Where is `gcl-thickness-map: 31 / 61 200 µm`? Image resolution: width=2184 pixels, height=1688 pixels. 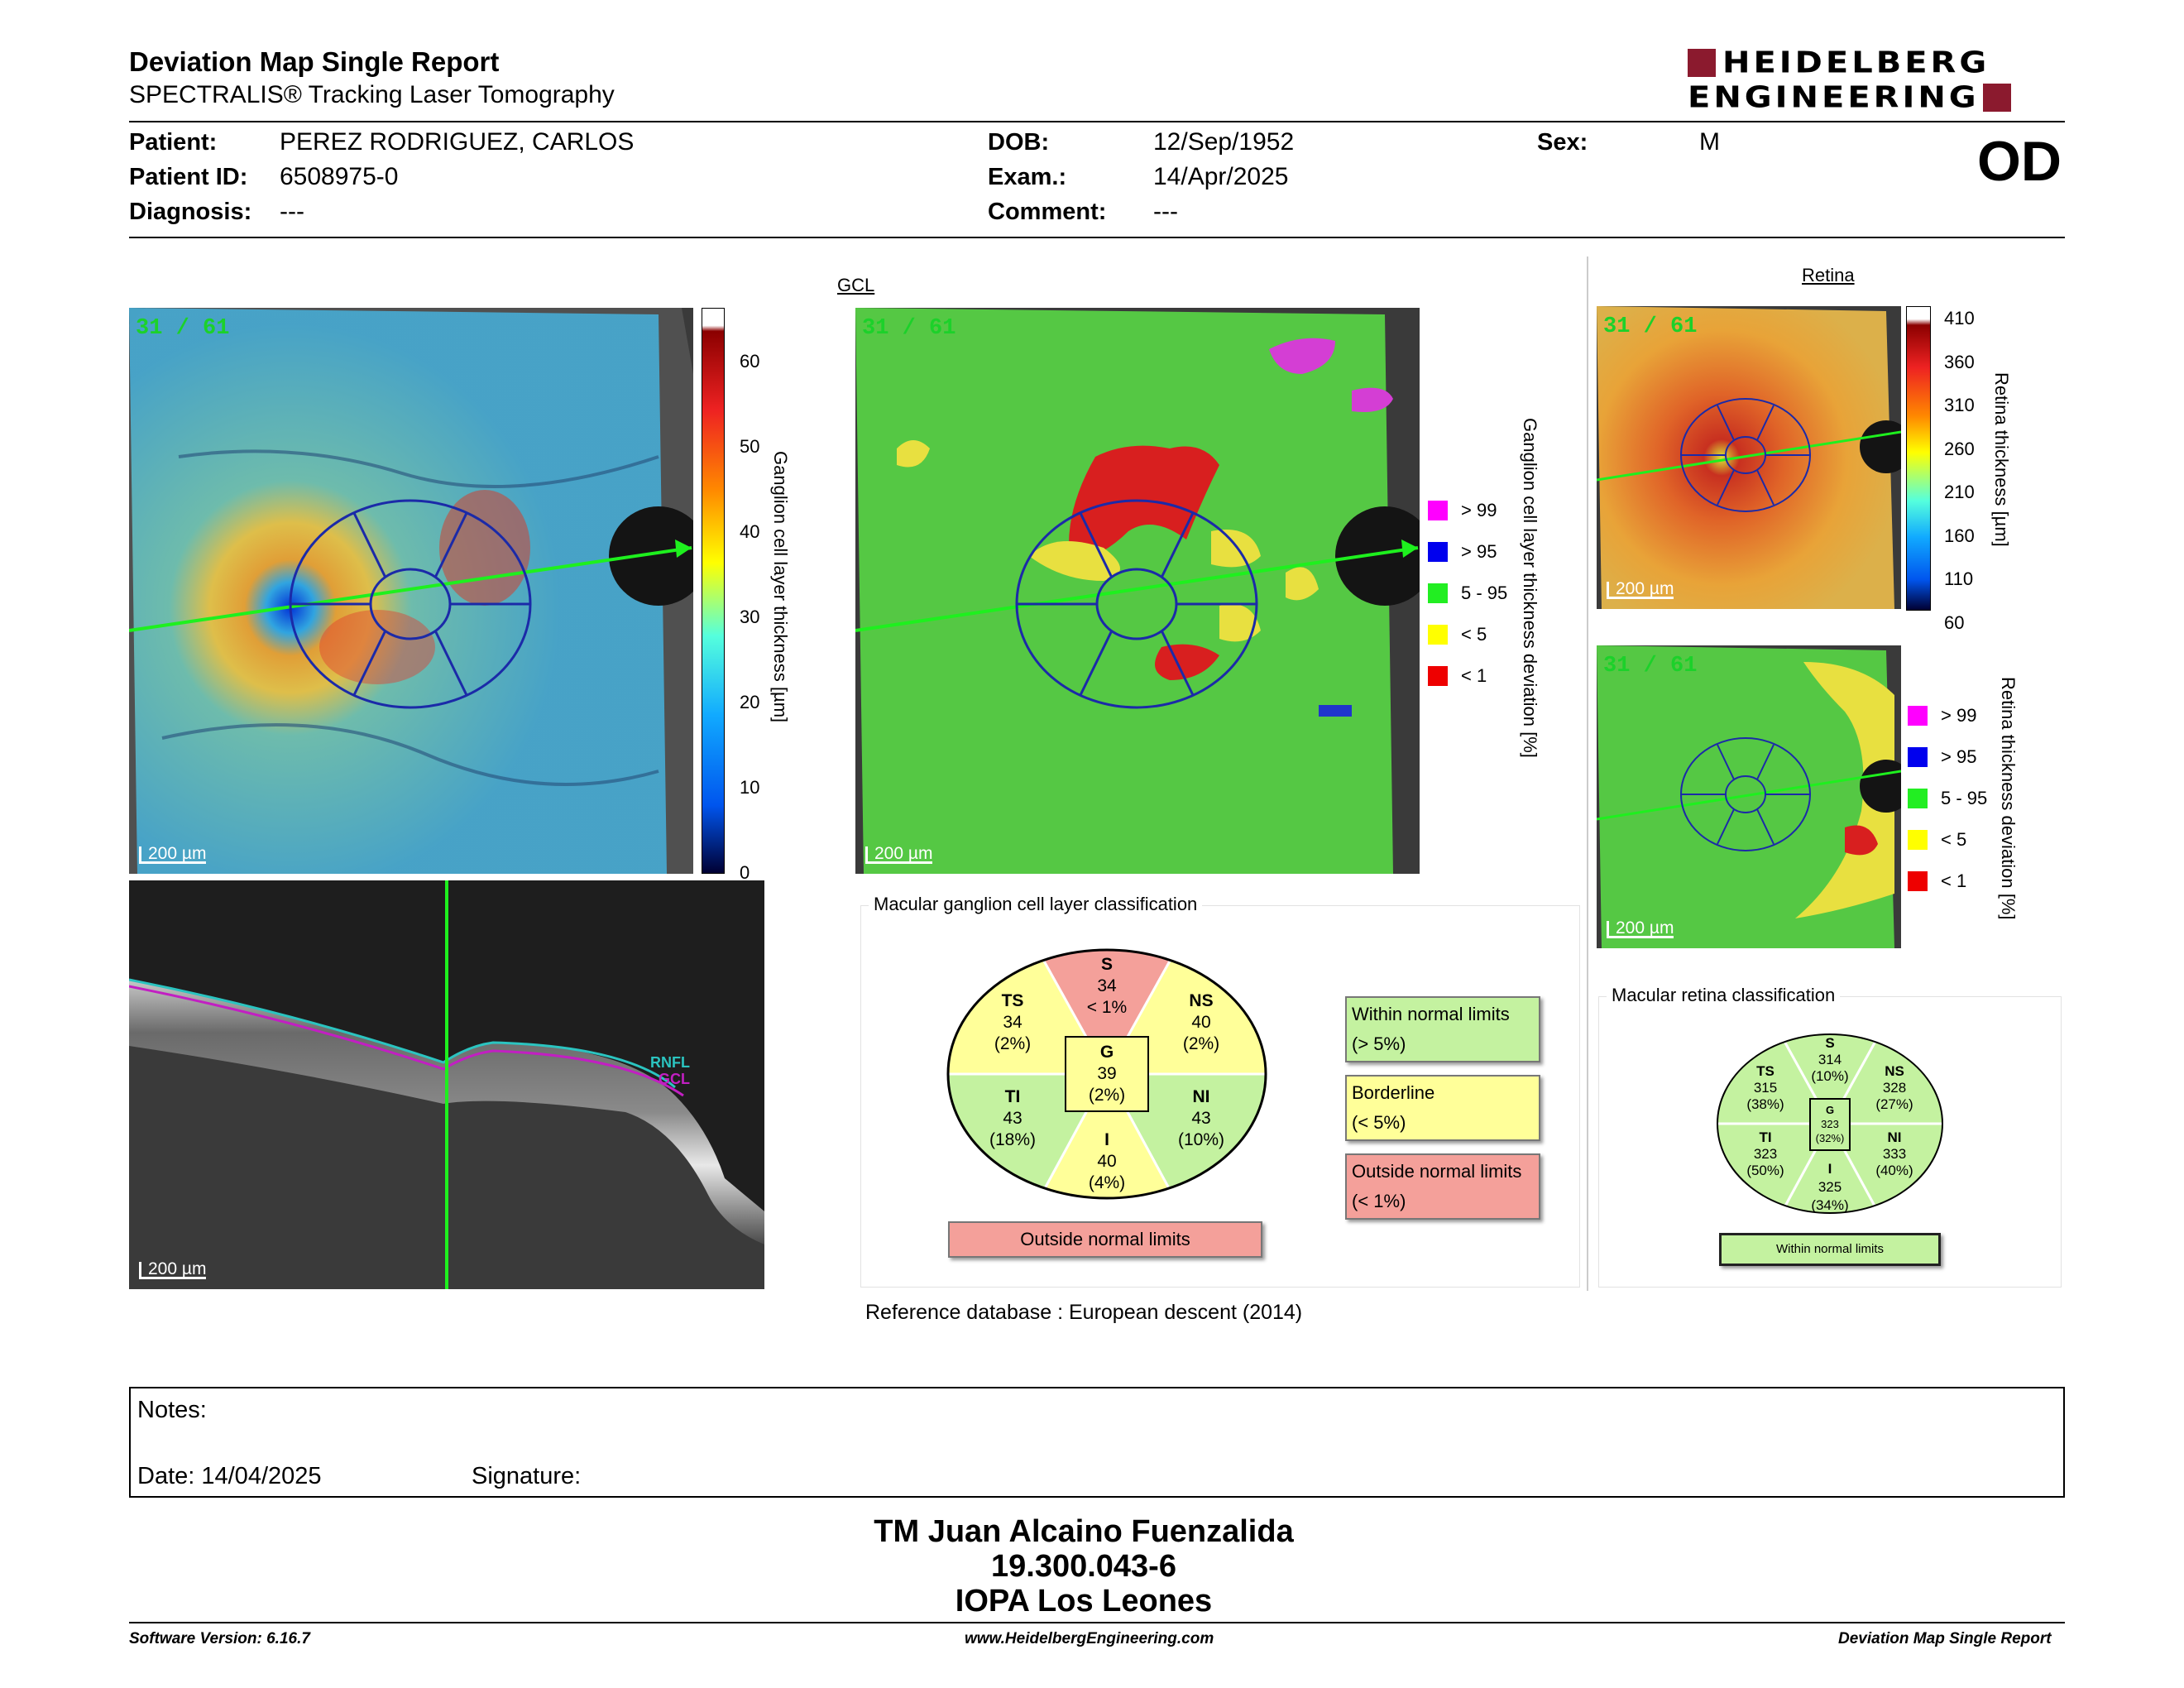
gcl-thickness-map: 31 / 61 200 µm is located at coordinates (411, 591).